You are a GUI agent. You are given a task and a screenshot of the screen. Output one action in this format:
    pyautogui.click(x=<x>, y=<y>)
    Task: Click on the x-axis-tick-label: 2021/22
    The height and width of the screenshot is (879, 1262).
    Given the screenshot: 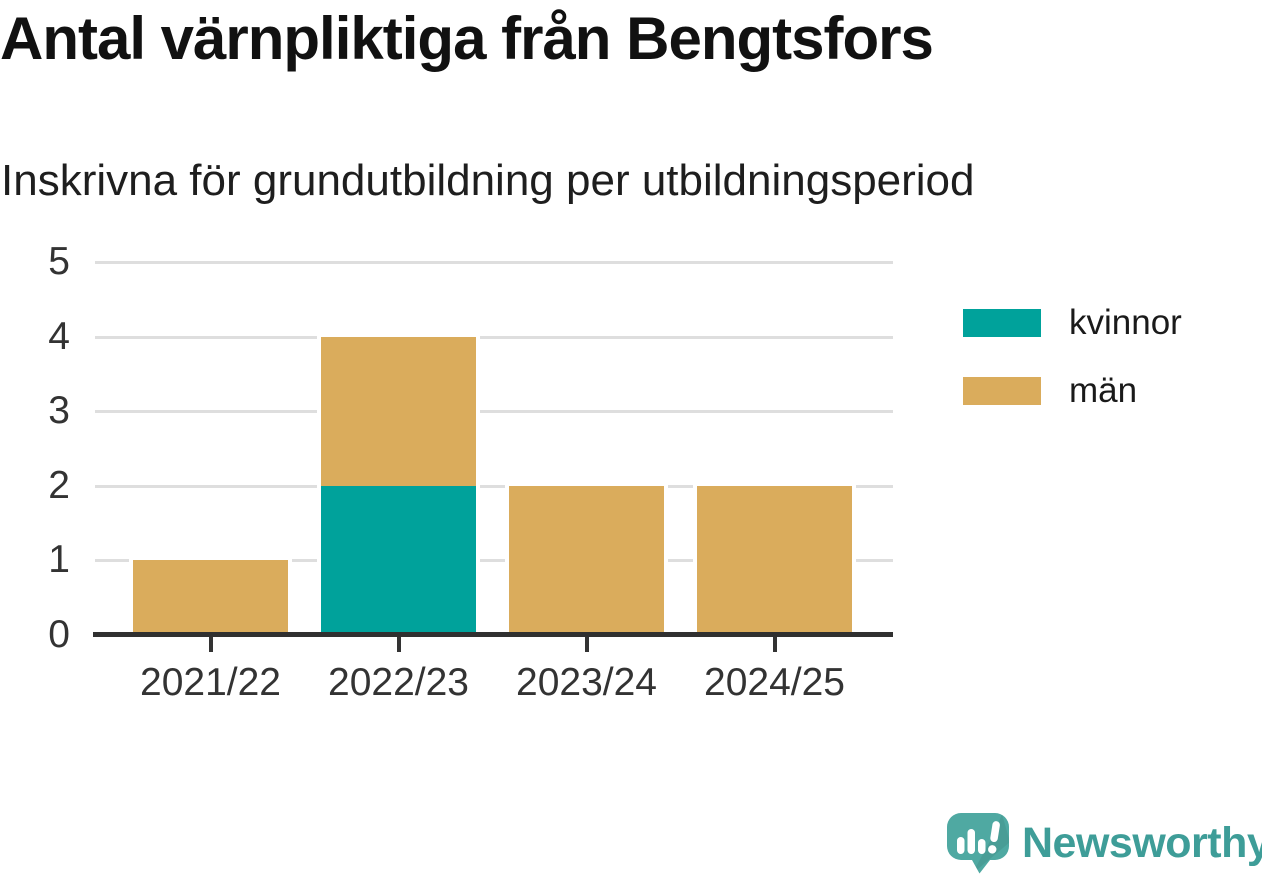 What is the action you would take?
    pyautogui.click(x=210, y=682)
    